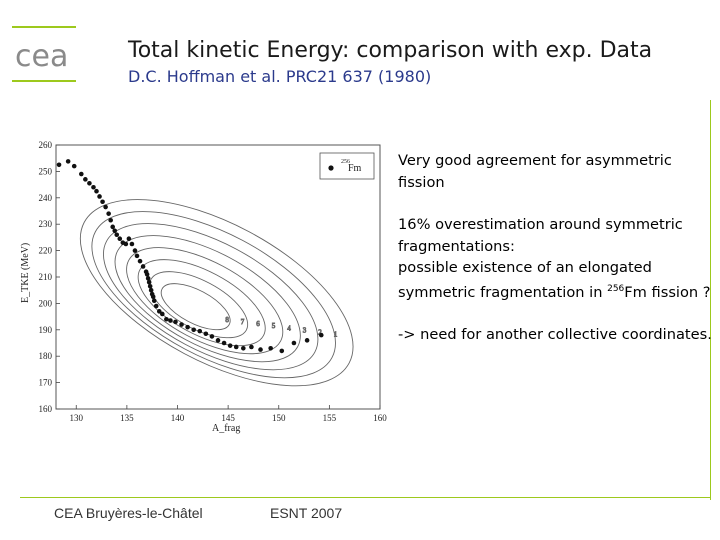 This screenshot has width=720, height=540. What do you see at coordinates (355, 168) in the screenshot?
I see `legend-element: Fm` at bounding box center [355, 168].